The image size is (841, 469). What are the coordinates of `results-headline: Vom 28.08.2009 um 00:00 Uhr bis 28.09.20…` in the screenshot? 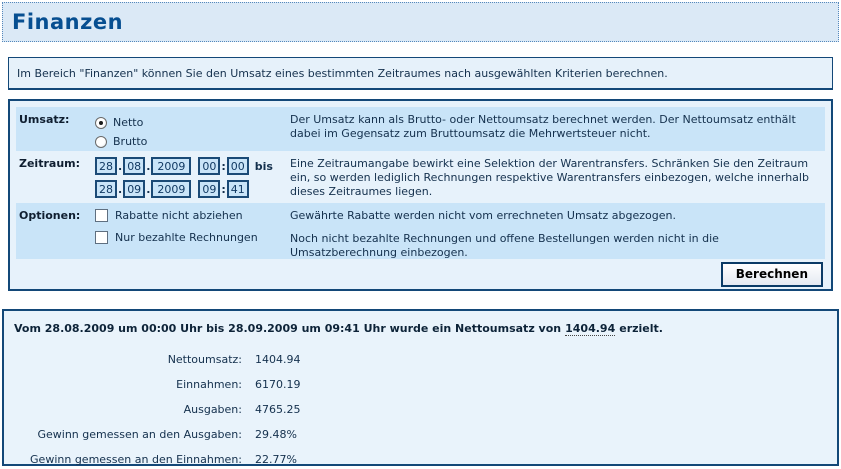 It's located at (420, 329).